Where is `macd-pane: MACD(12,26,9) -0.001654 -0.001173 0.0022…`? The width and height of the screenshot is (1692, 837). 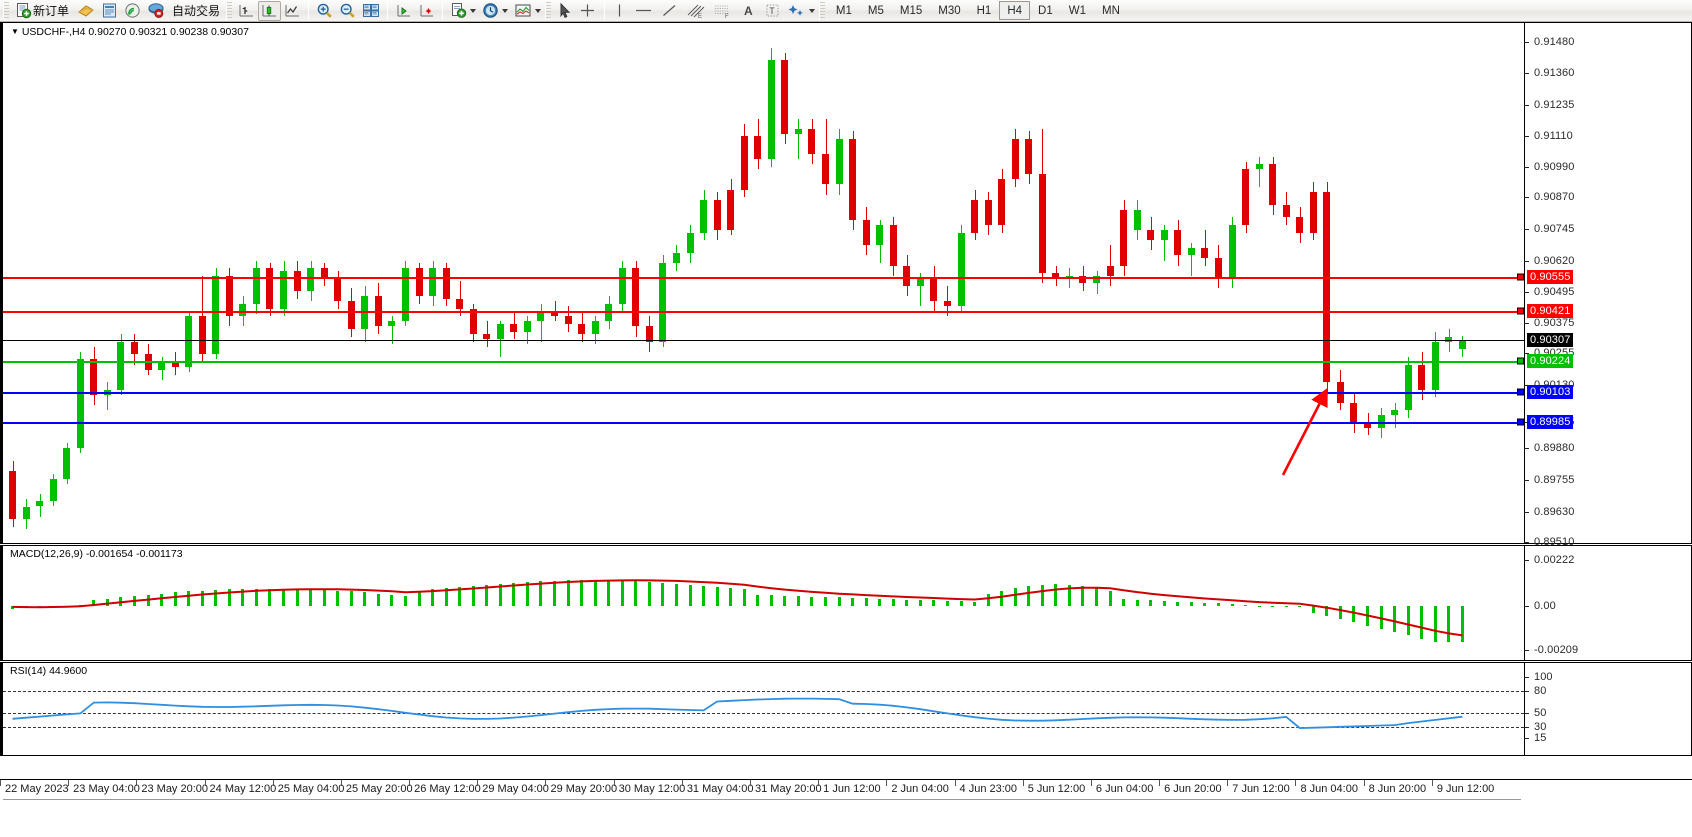 macd-pane: MACD(12,26,9) -0.001654 -0.001173 0.0022… is located at coordinates (846, 603).